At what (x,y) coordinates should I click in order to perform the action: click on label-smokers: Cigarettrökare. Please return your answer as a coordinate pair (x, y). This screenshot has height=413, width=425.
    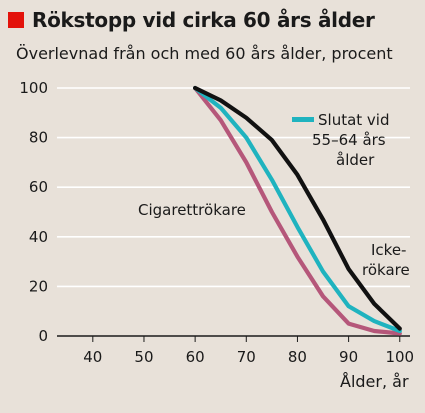
    Looking at the image, I should click on (192, 210).